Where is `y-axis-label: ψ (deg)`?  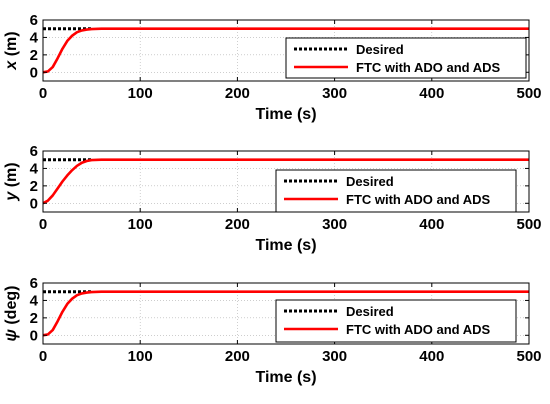 y-axis-label: ψ (deg) is located at coordinates (11, 314).